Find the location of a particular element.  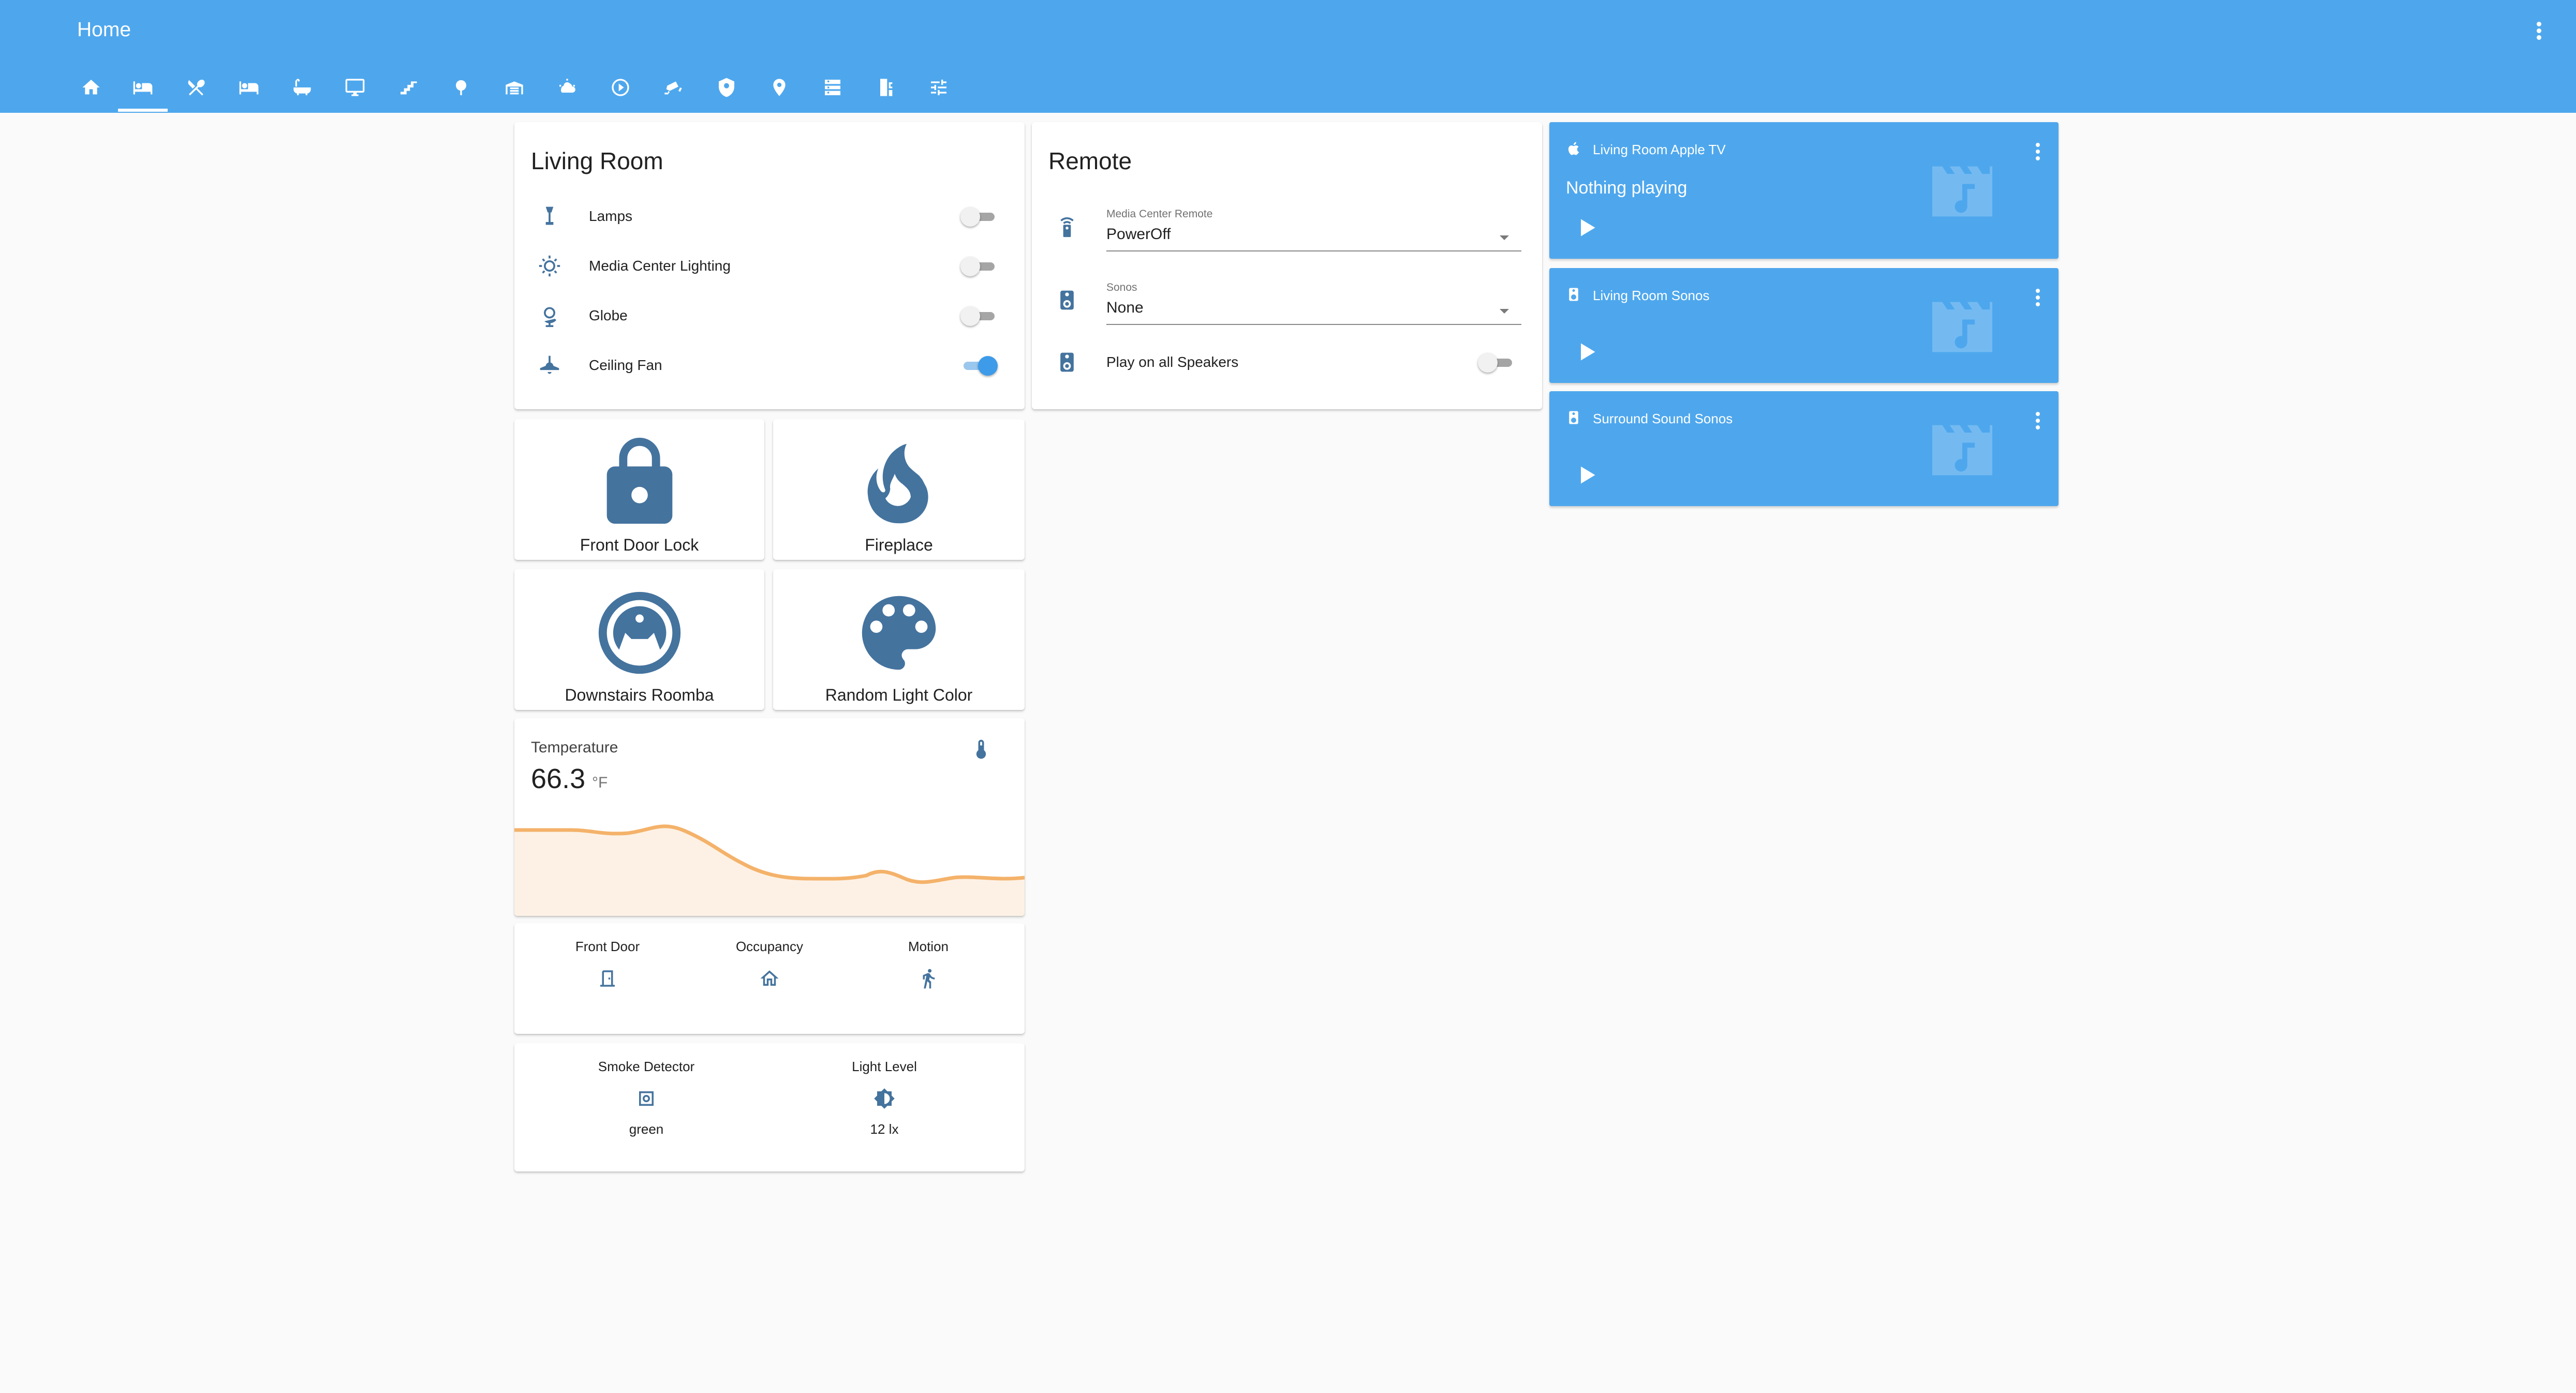

tab-cameras is located at coordinates (673, 87).